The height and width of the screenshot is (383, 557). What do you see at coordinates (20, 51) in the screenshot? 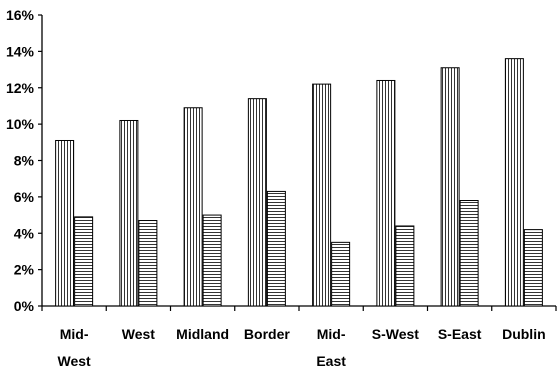
I see `y-tick-label: 14%` at bounding box center [20, 51].